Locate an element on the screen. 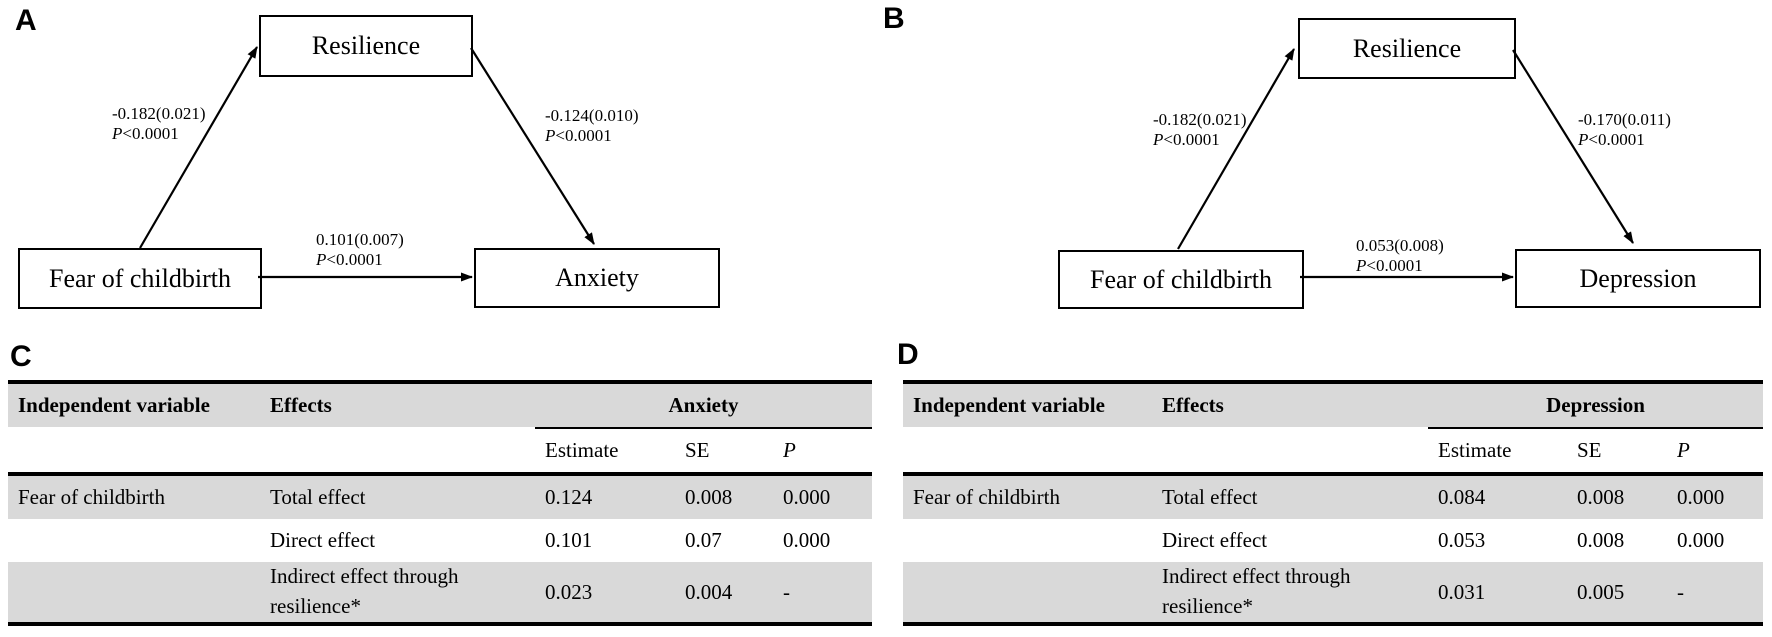  path-label-b-mediator-outcome: -0.170(0.011) P<0.0001 is located at coordinates (1624, 130).